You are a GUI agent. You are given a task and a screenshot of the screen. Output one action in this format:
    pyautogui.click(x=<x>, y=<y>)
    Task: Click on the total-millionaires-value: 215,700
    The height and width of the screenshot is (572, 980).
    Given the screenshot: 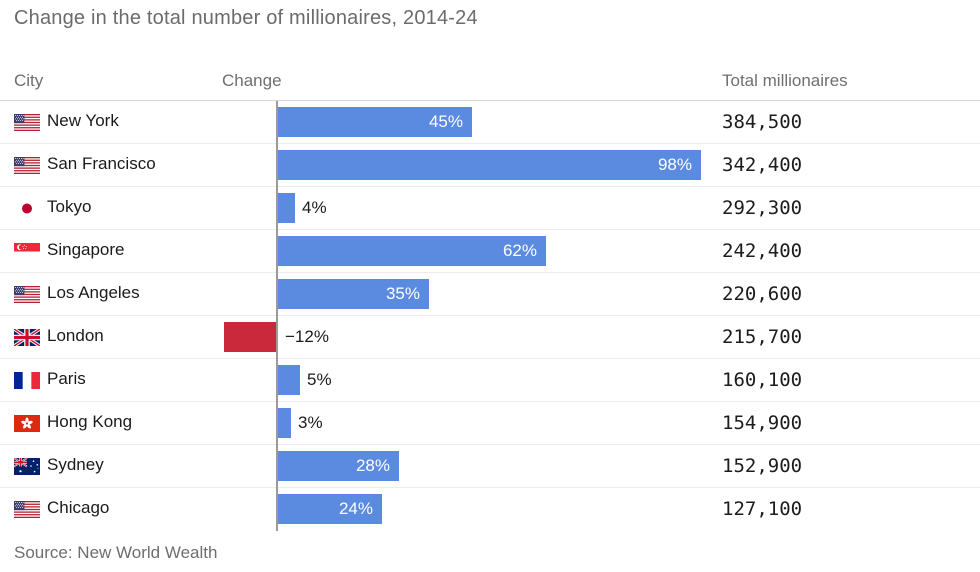 What is the action you would take?
    pyautogui.click(x=762, y=337)
    